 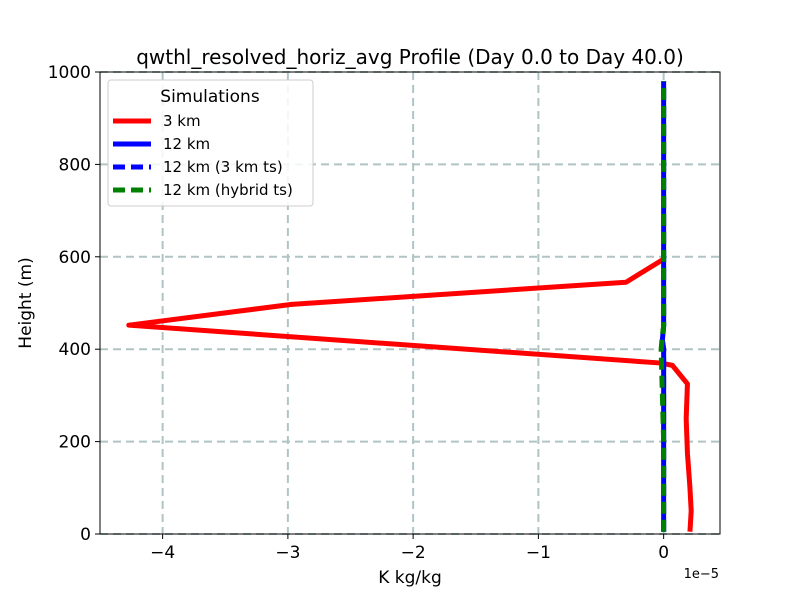 I want to click on x-multiplier-label: 1e−5, so click(x=701, y=574).